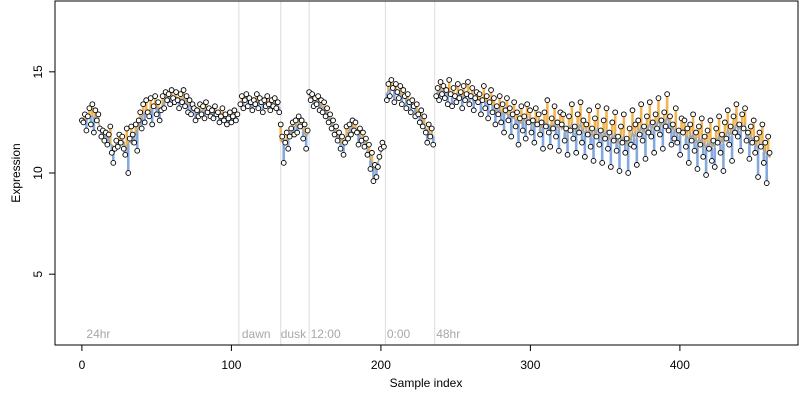 This screenshot has height=400, width=800. What do you see at coordinates (16, 172) in the screenshot?
I see `y-axis-title: Expression` at bounding box center [16, 172].